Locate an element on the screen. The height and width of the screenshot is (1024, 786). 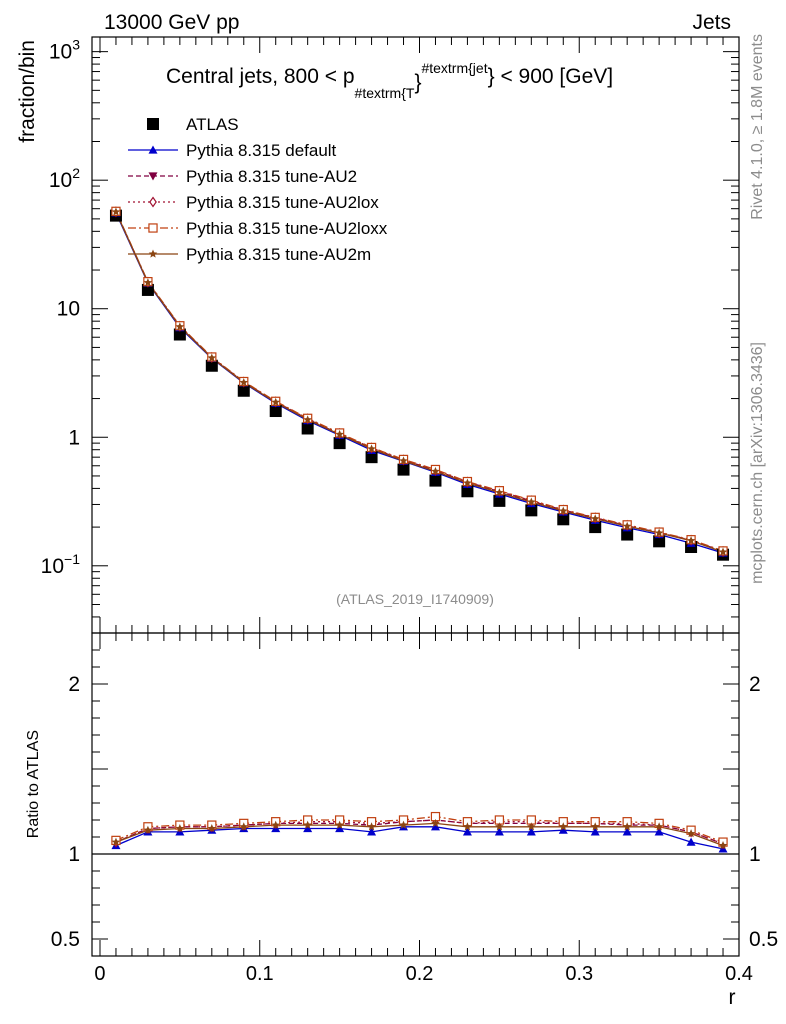
title-brace1: } is located at coordinates (417, 82).